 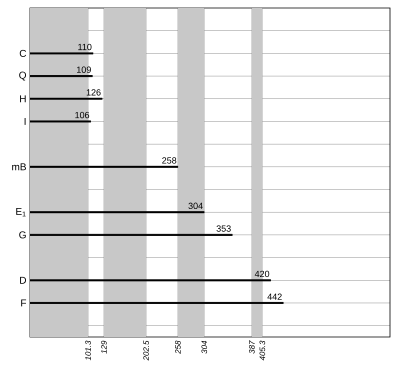 I want to click on data-label: 126, so click(x=93, y=92).